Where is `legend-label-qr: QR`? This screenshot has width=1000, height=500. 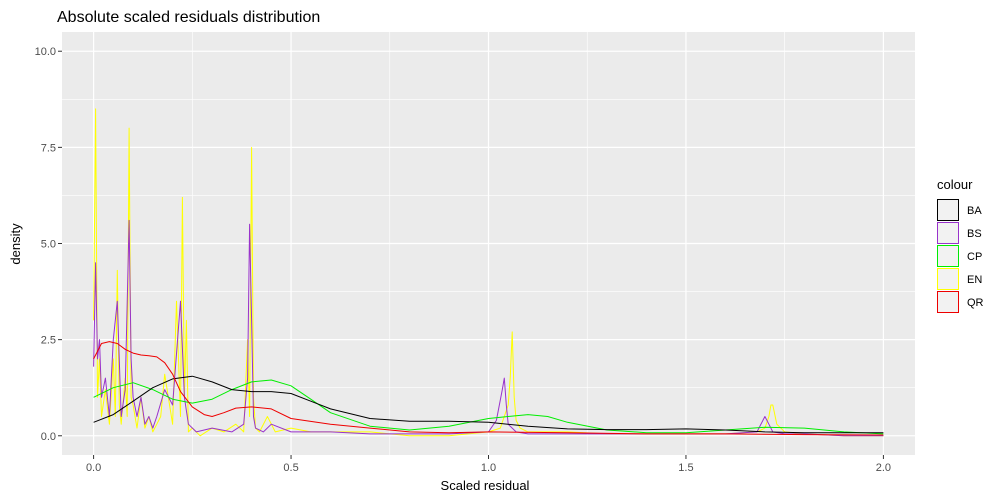
legend-label-qr: QR is located at coordinates (975, 303).